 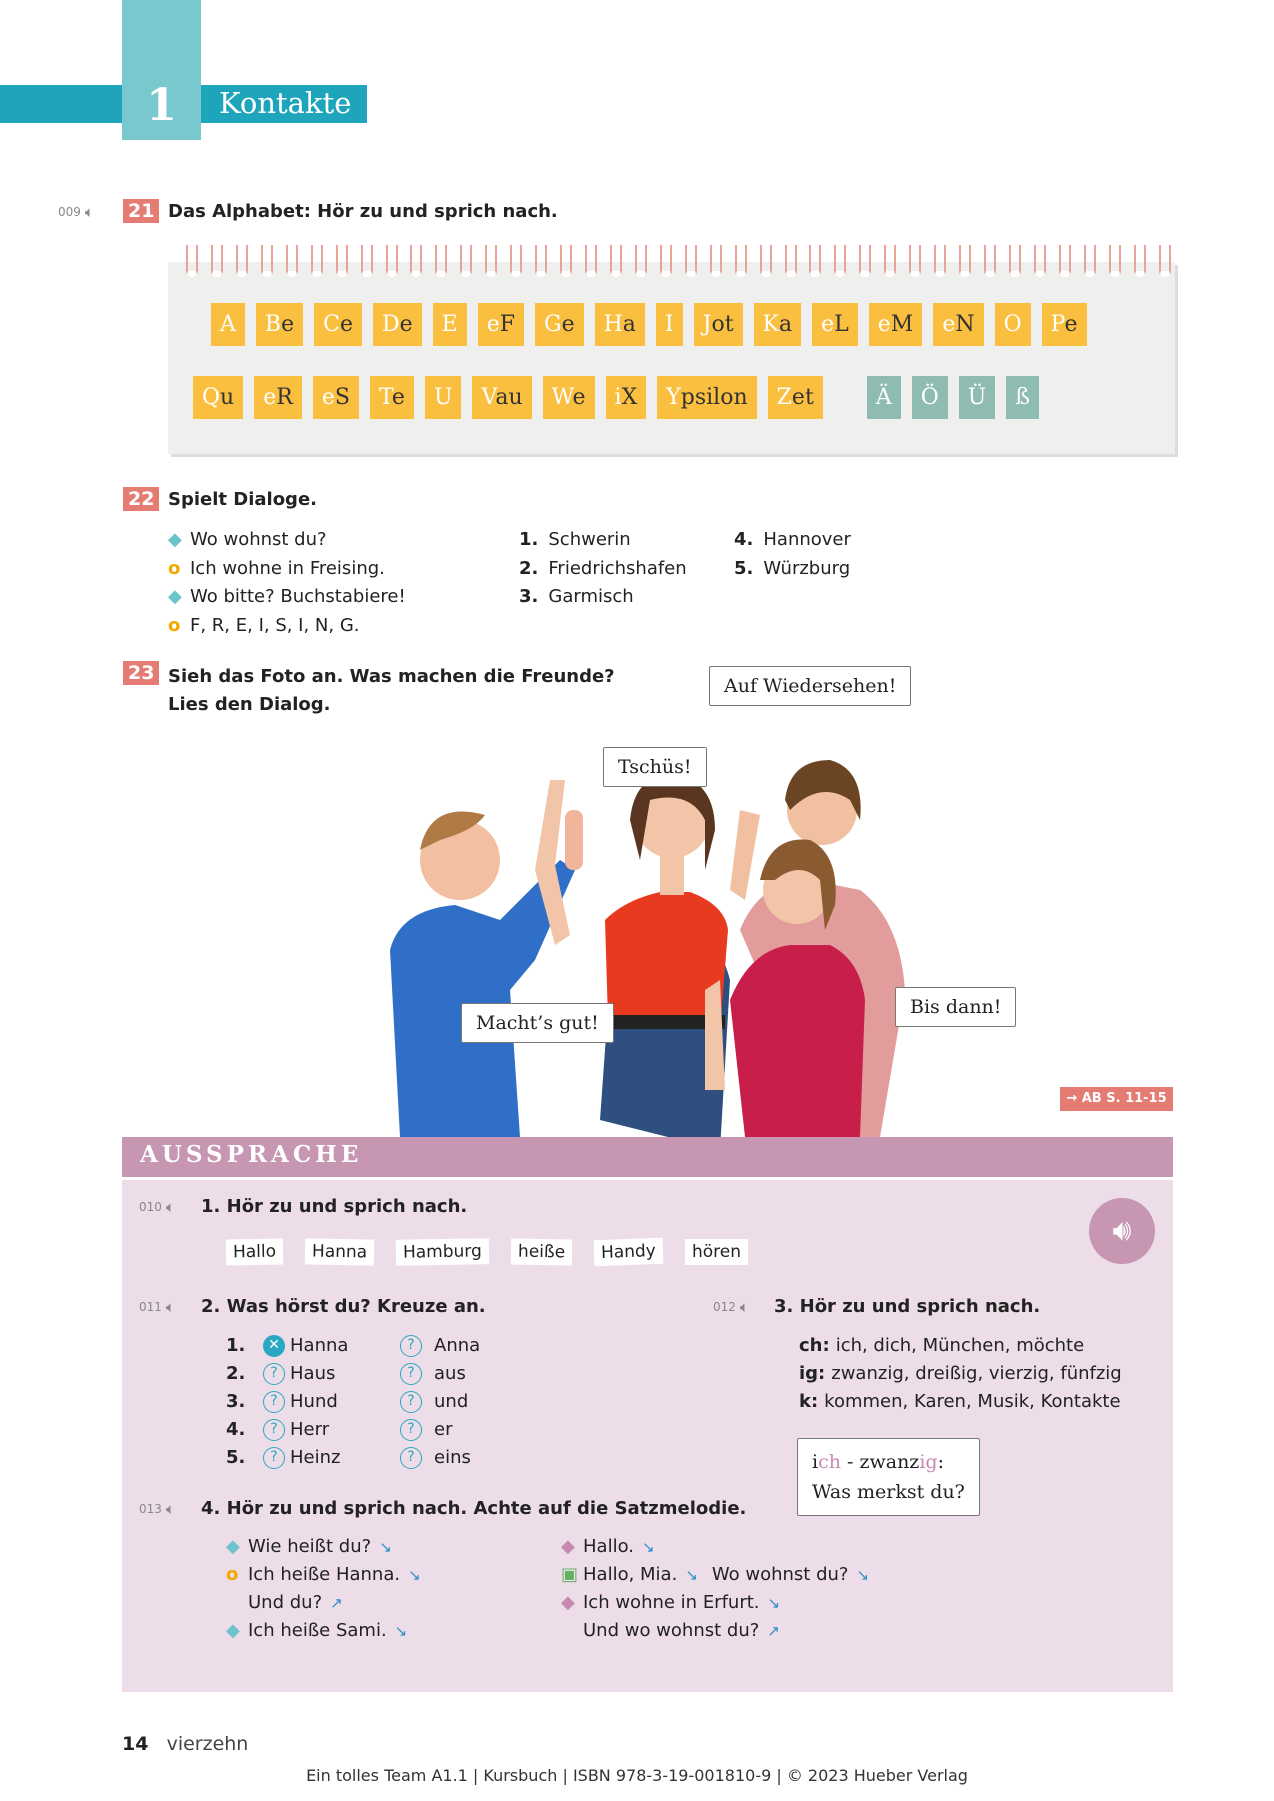 I want to click on letter-tile: Te, so click(x=391, y=397).